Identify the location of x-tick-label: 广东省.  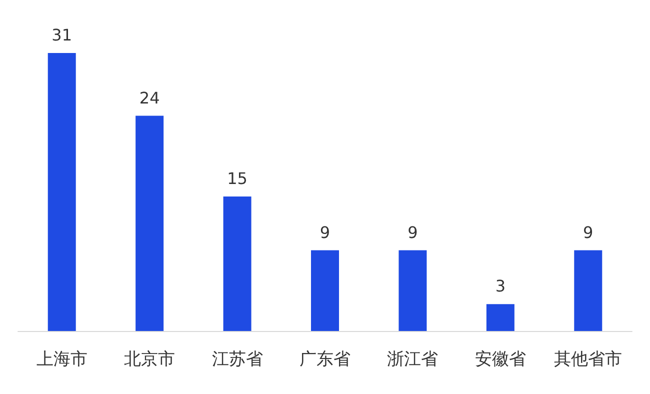
(325, 360).